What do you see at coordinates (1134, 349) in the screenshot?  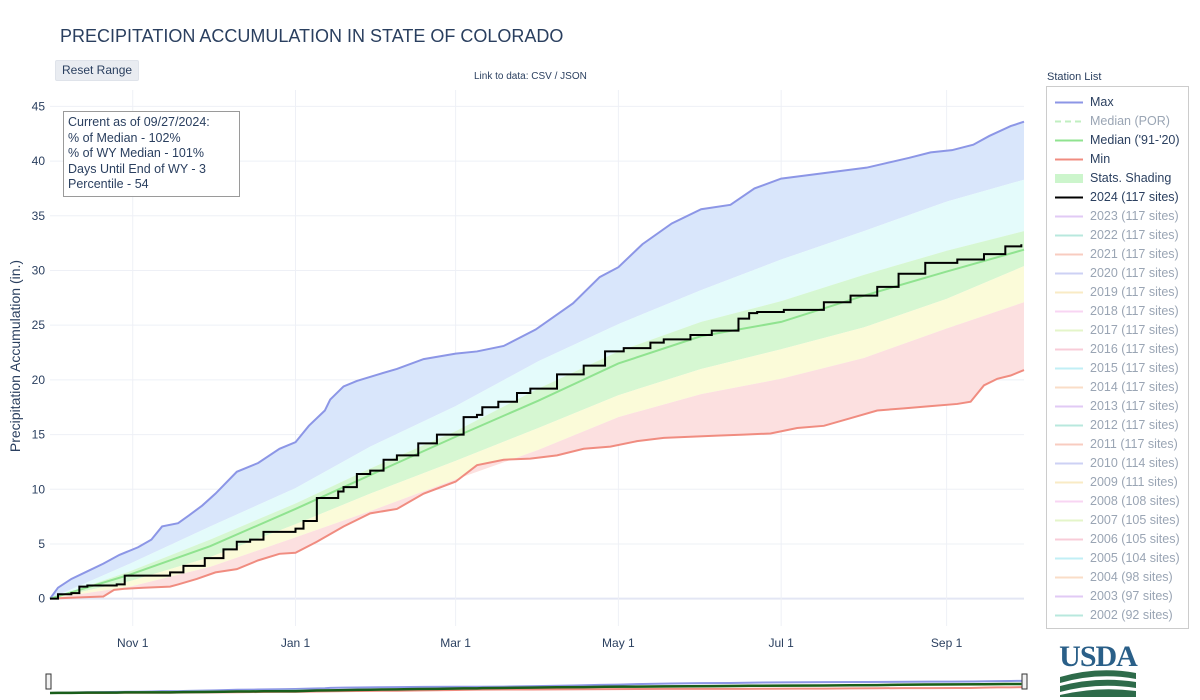 I see `legend-item-label: 2016 (117 sites)` at bounding box center [1134, 349].